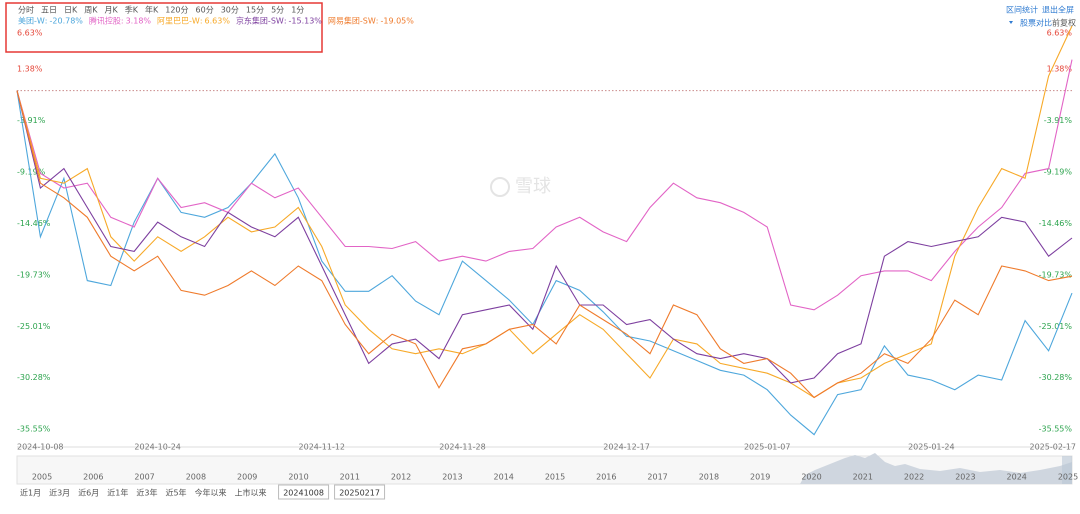  Describe the element at coordinates (205, 10) in the screenshot. I see `period-tab: 60分` at that location.